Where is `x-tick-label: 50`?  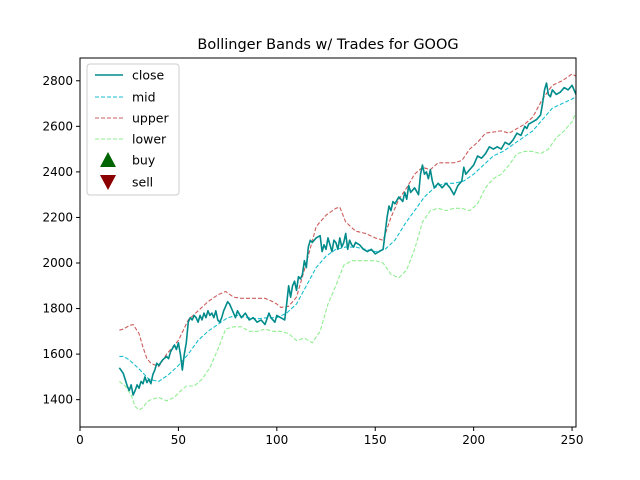
x-tick-label: 50 is located at coordinates (178, 440).